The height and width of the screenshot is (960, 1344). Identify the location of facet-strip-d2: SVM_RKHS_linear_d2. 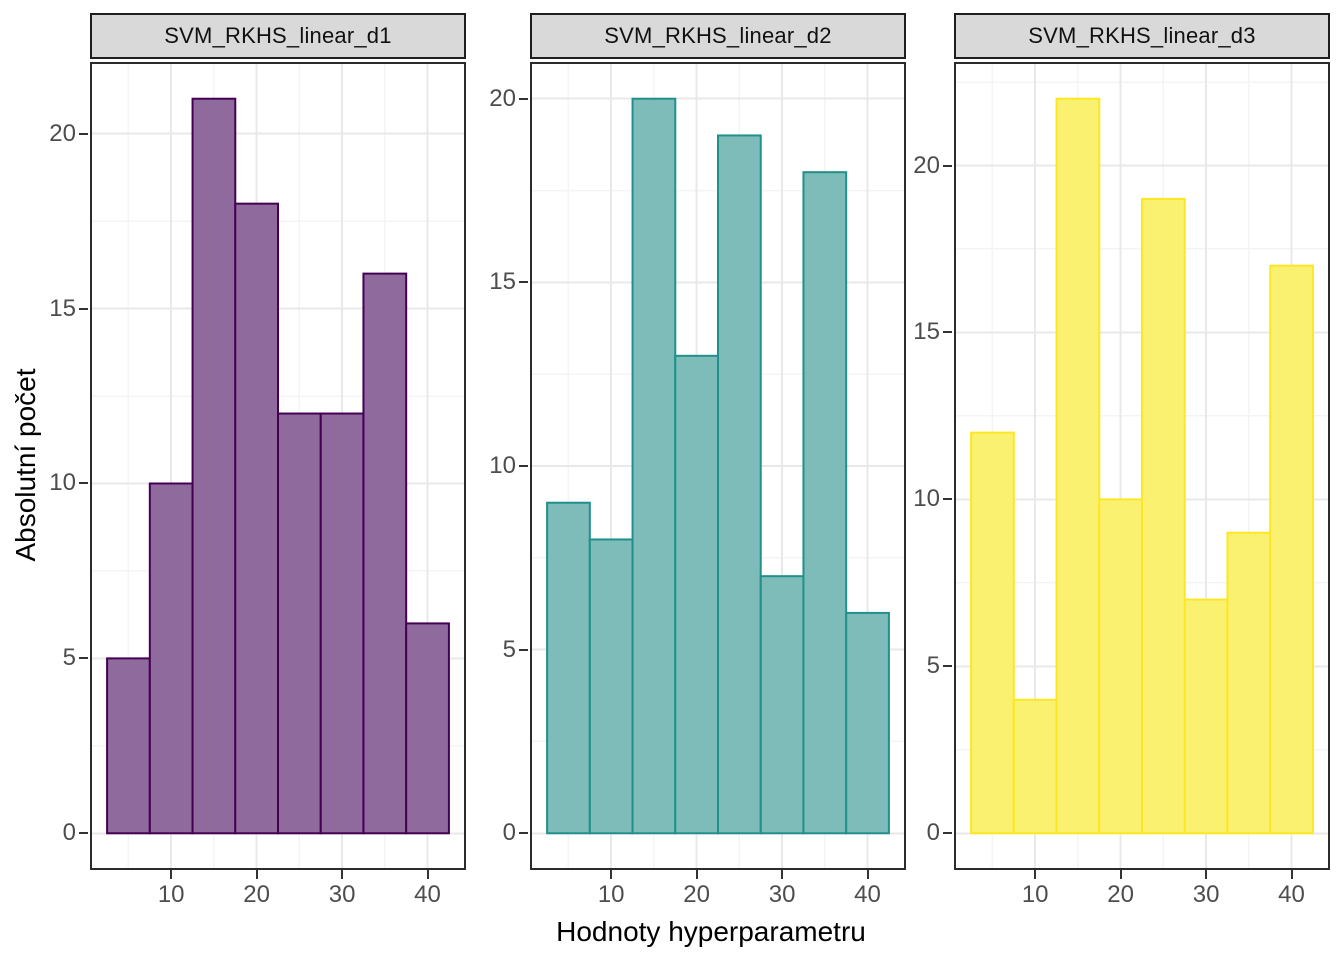
(718, 36).